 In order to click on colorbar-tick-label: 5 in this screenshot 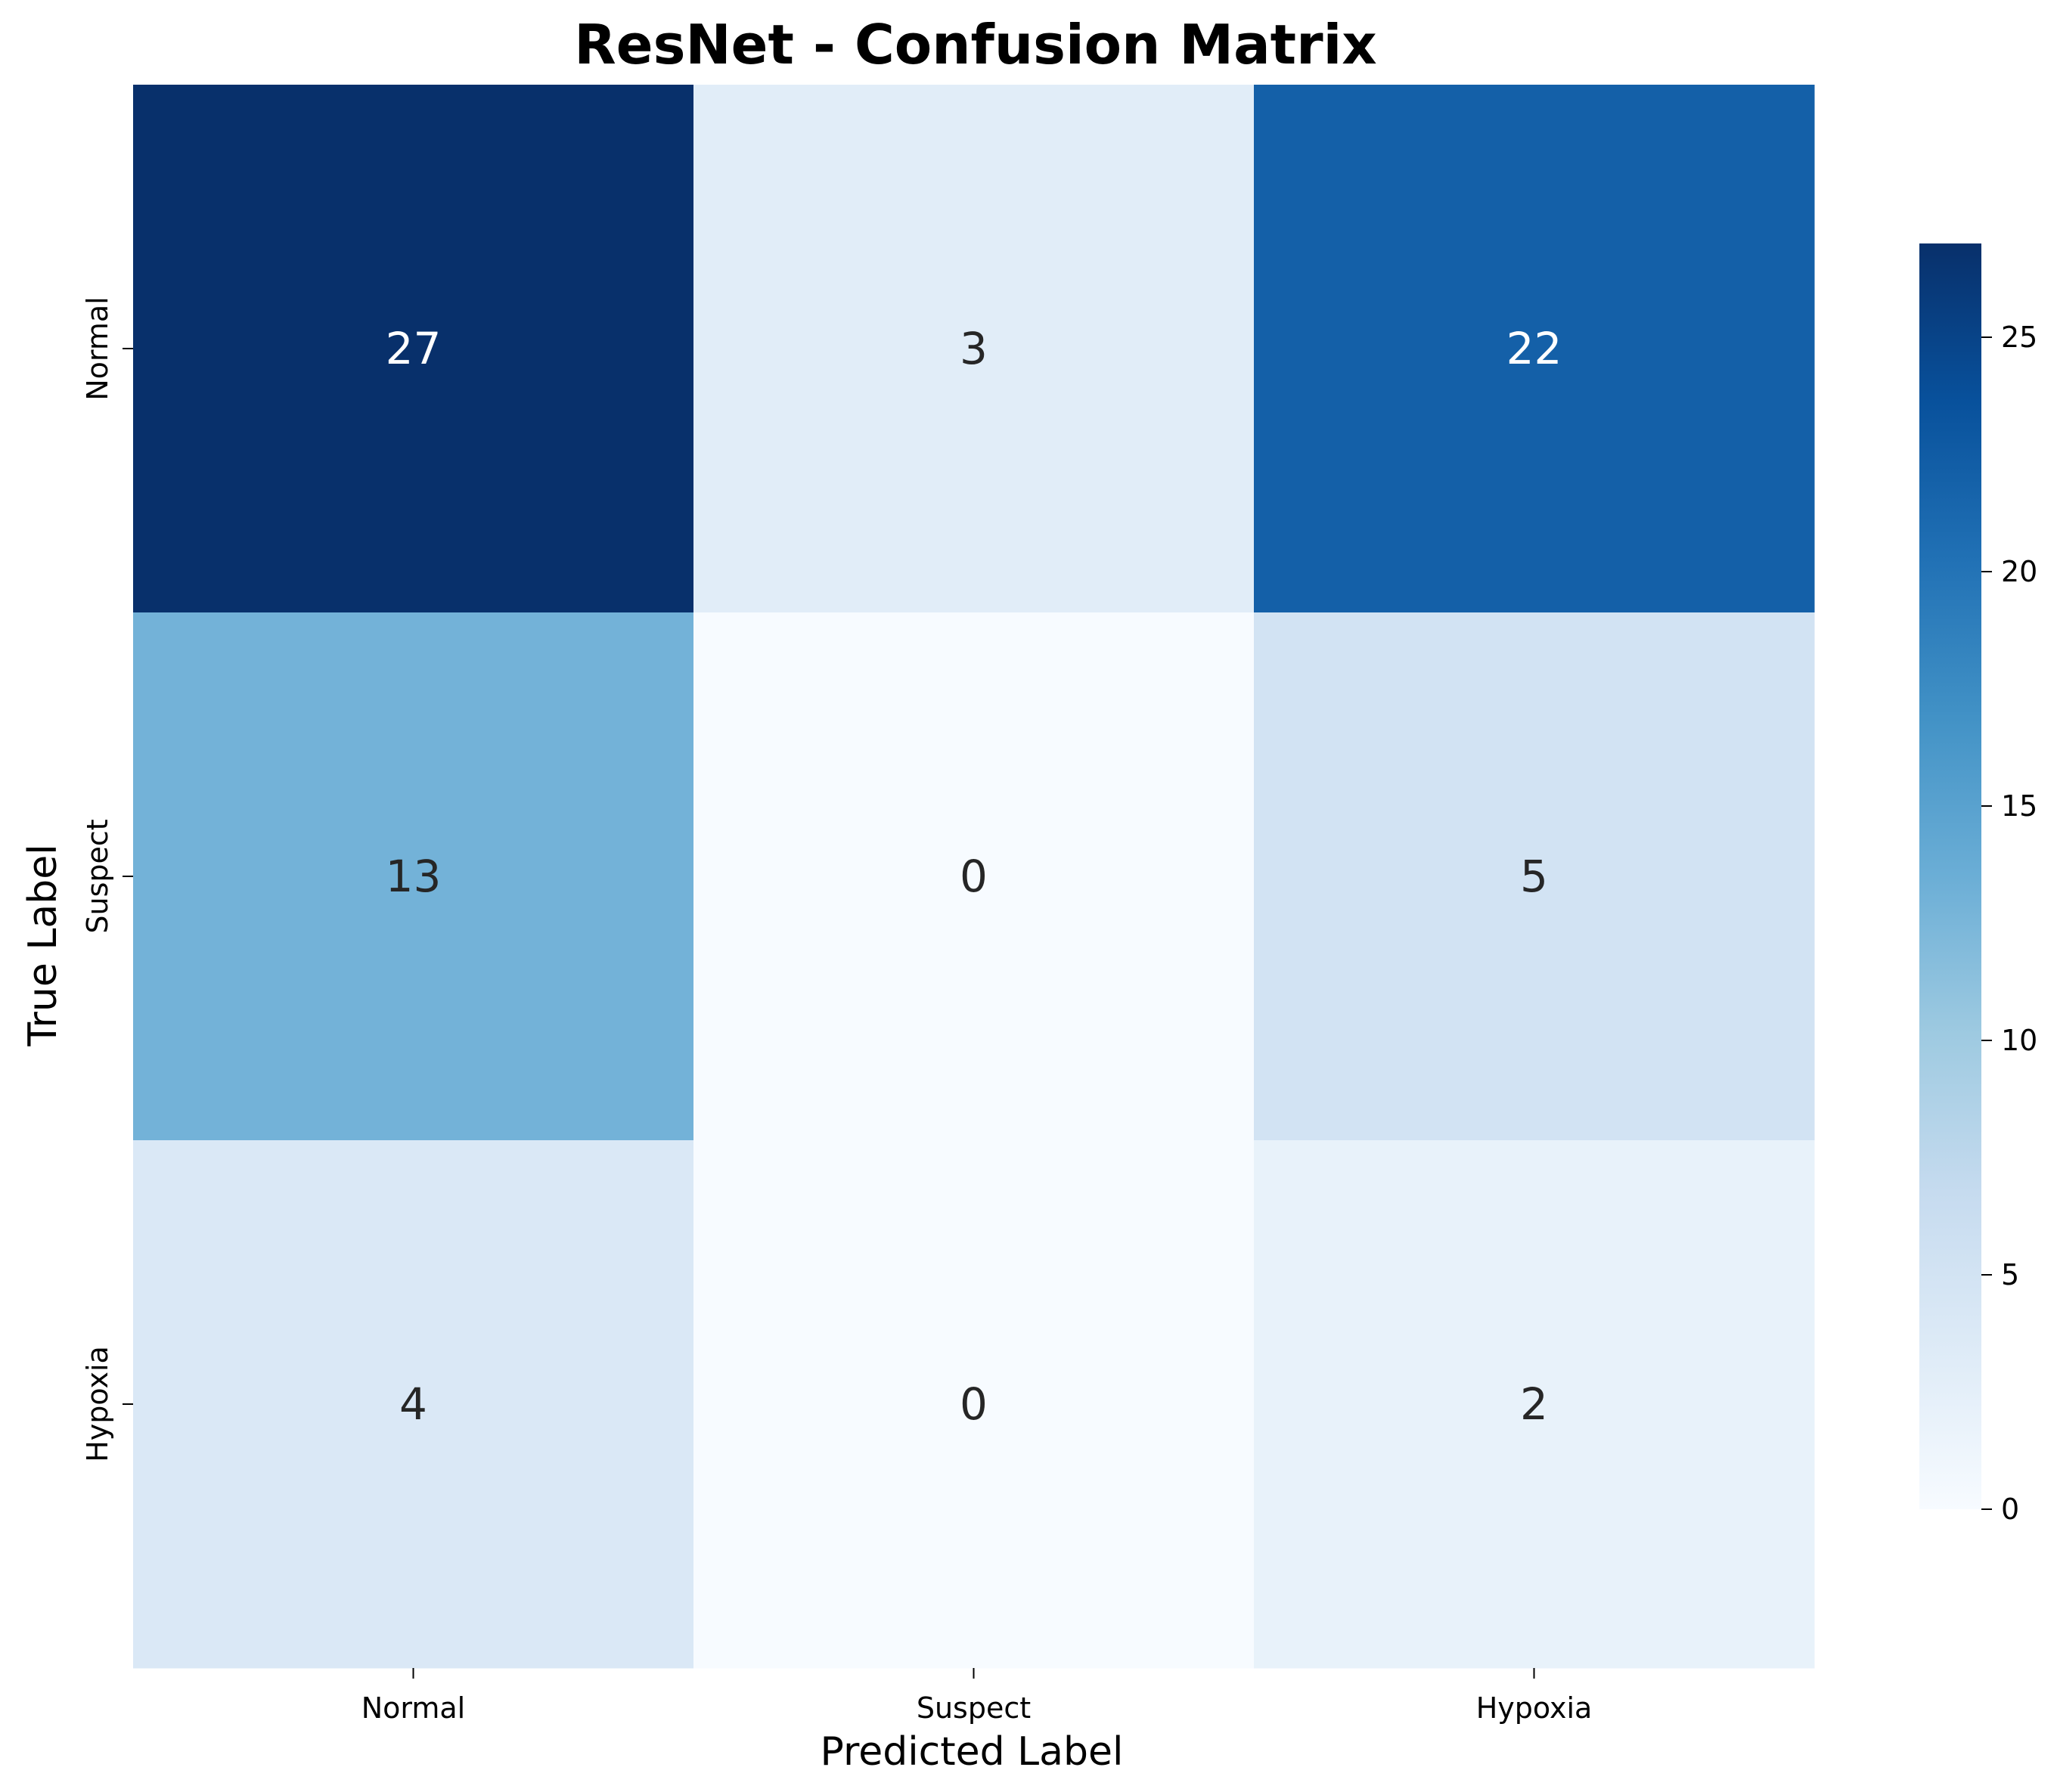, I will do `click(2010, 1274)`.